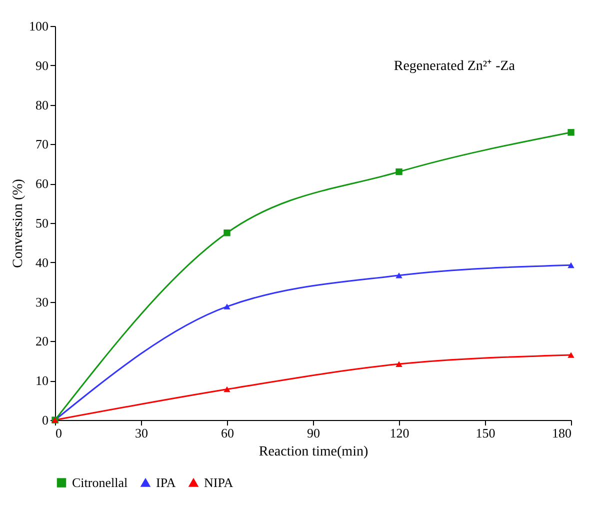 Image resolution: width=604 pixels, height=514 pixels. What do you see at coordinates (42, 184) in the screenshot?
I see `y-tick-label: 60` at bounding box center [42, 184].